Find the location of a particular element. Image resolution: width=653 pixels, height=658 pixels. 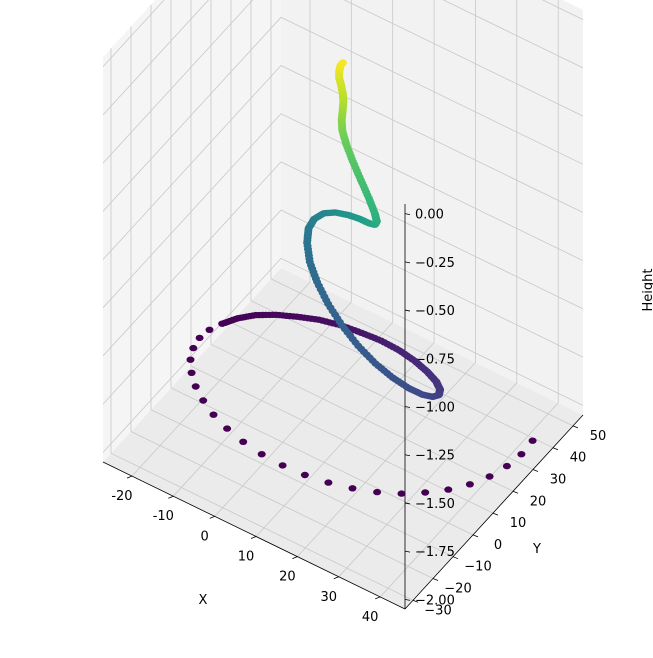

y-tick-label: −10 is located at coordinates (477, 567).